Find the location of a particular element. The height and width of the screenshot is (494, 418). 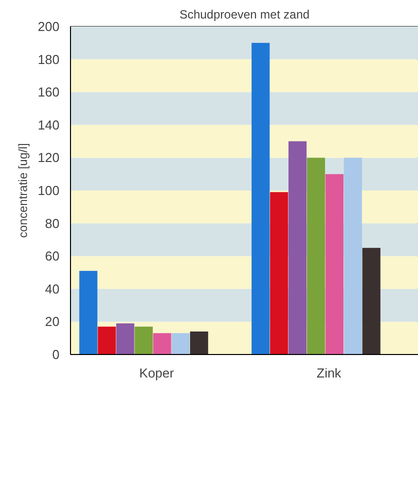

y-tick-label: 140 is located at coordinates (49, 124).